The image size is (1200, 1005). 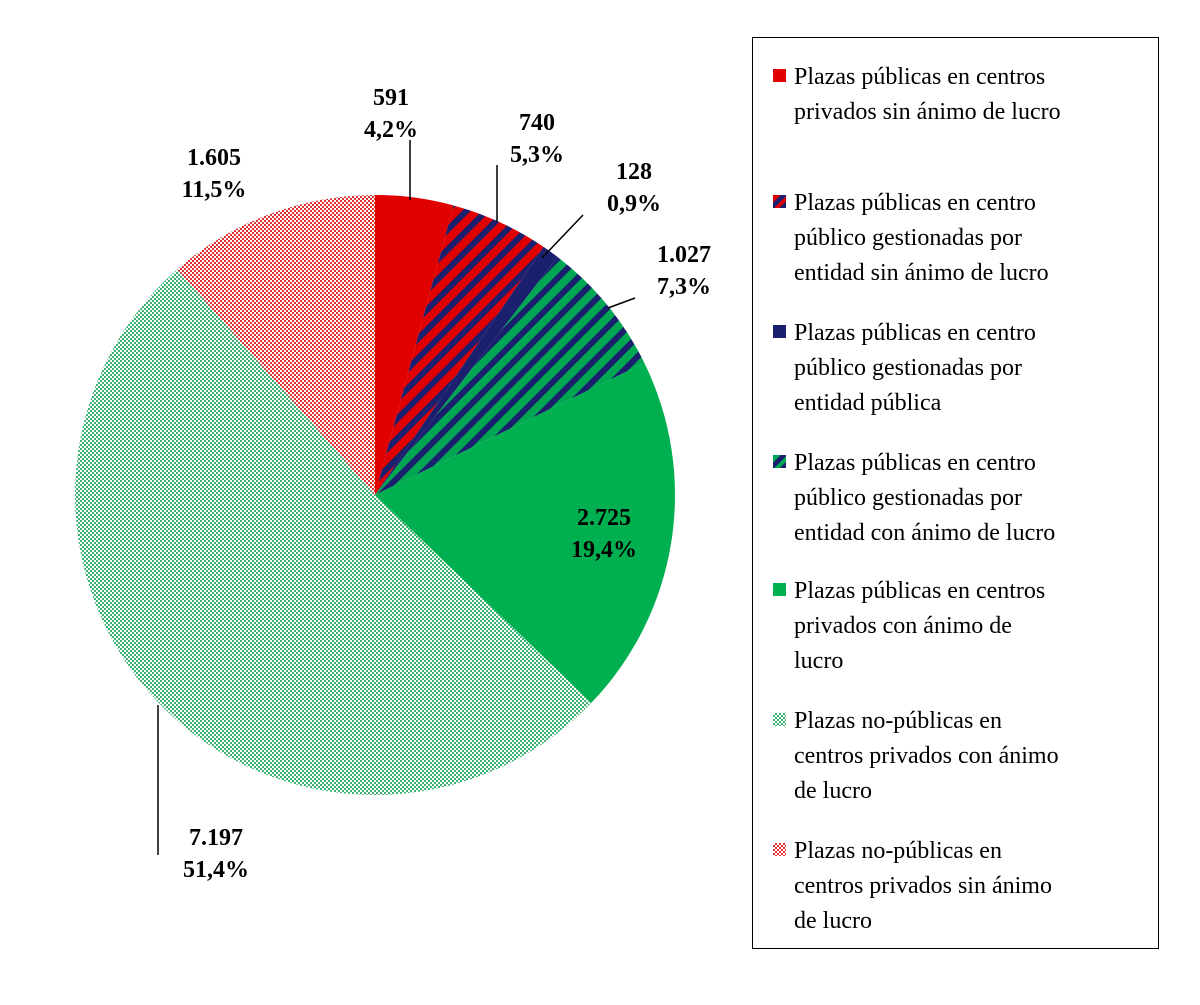 I want to click on legend-label-line: entidad sin ánimo de lucro, so click(x=921, y=273).